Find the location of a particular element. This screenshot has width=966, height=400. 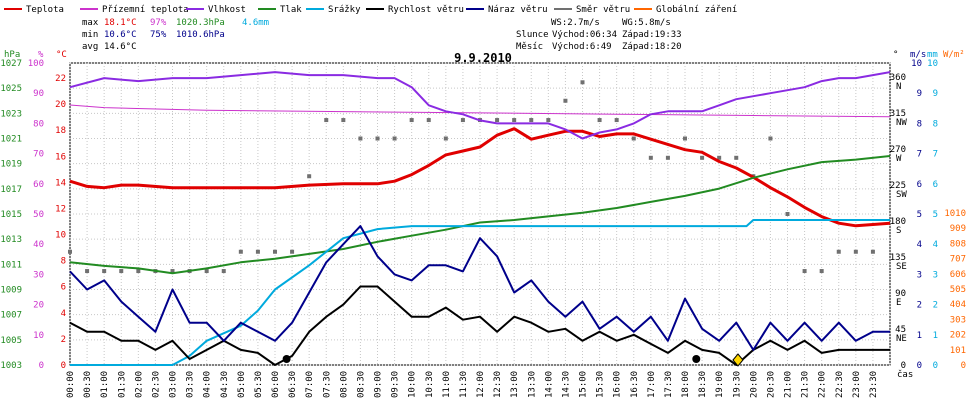

degc-unit-label: °C is located at coordinates (61, 55).